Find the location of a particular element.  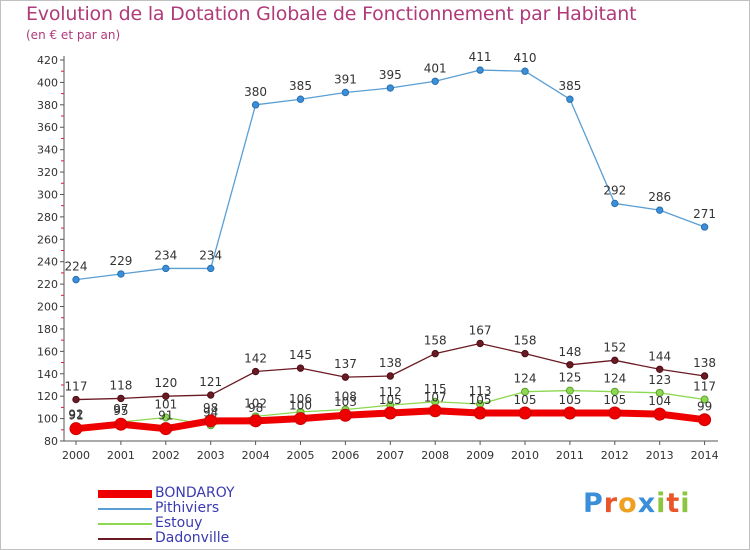

data-label-dadonville: 145 is located at coordinates (300, 355).